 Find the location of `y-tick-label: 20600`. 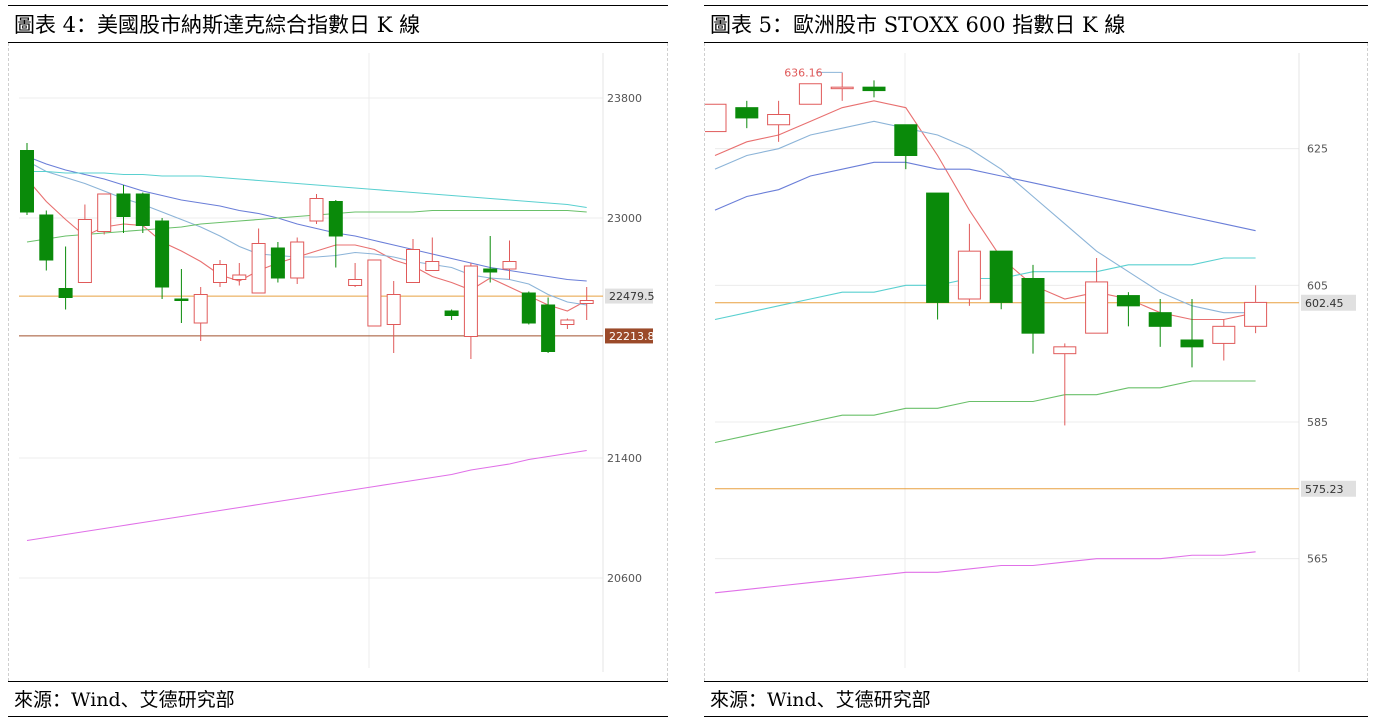

y-tick-label: 20600 is located at coordinates (624, 578).